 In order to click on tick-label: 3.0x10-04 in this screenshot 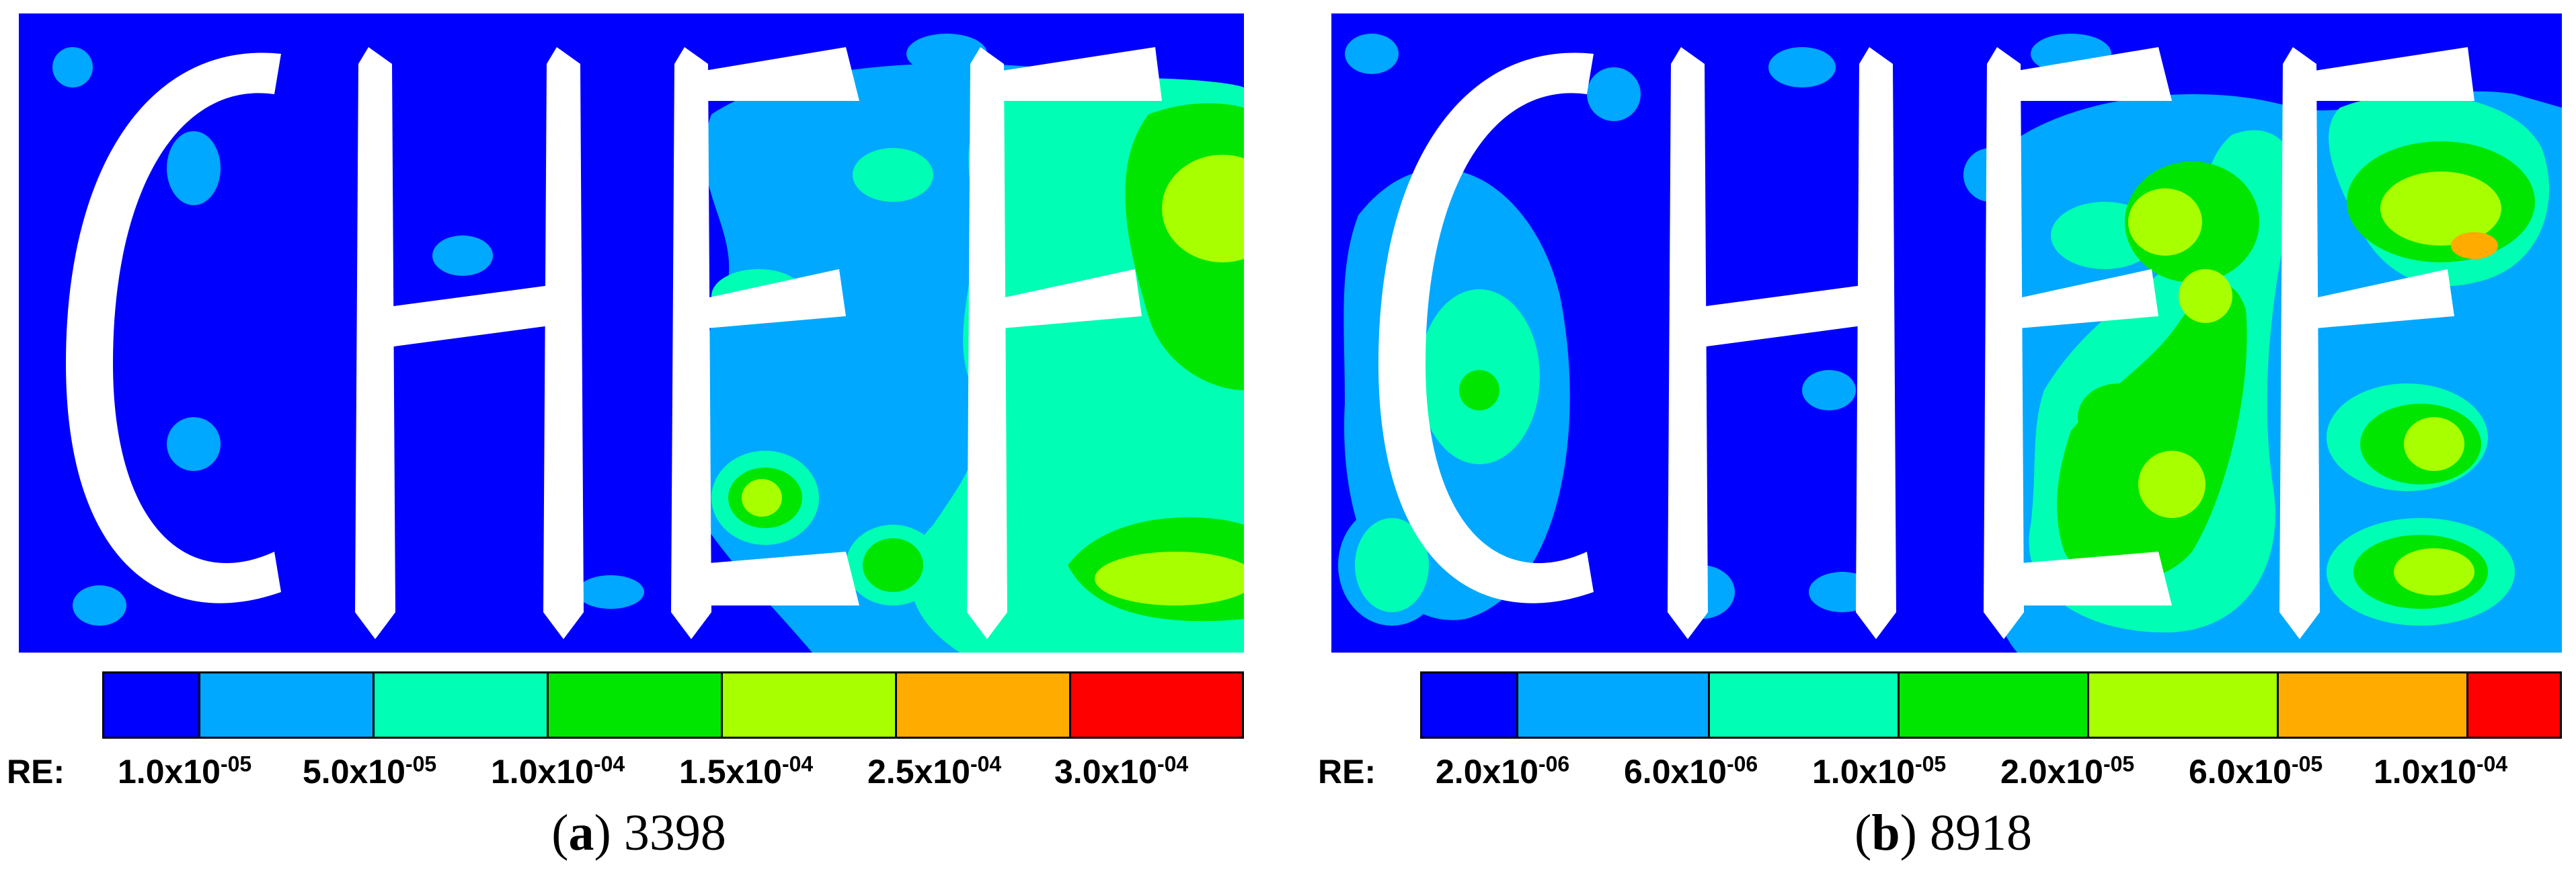, I will do `click(1122, 771)`.